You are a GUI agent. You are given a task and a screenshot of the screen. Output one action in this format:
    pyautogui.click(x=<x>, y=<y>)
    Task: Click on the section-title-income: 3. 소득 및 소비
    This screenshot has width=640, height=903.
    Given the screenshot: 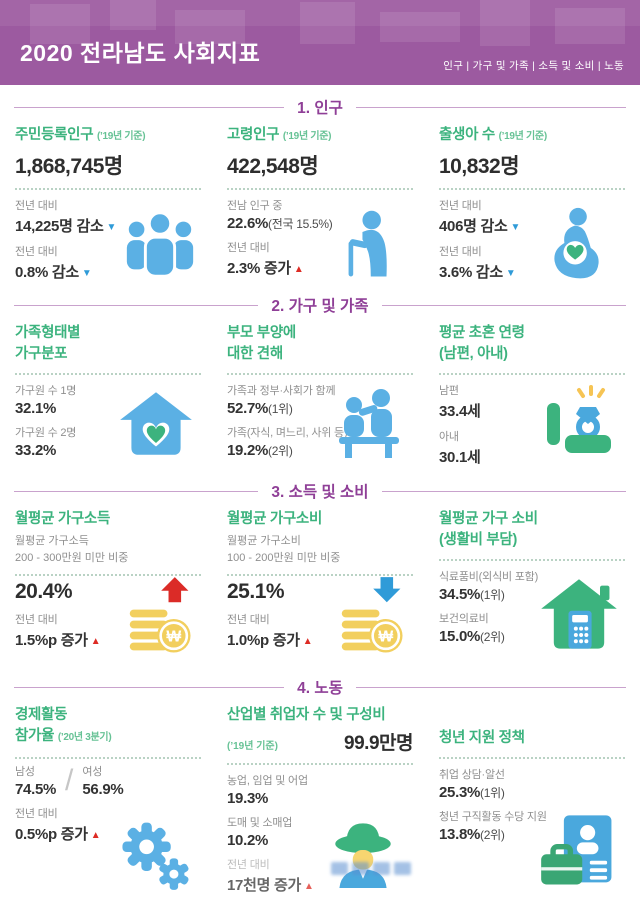 What is the action you would take?
    pyautogui.click(x=320, y=491)
    